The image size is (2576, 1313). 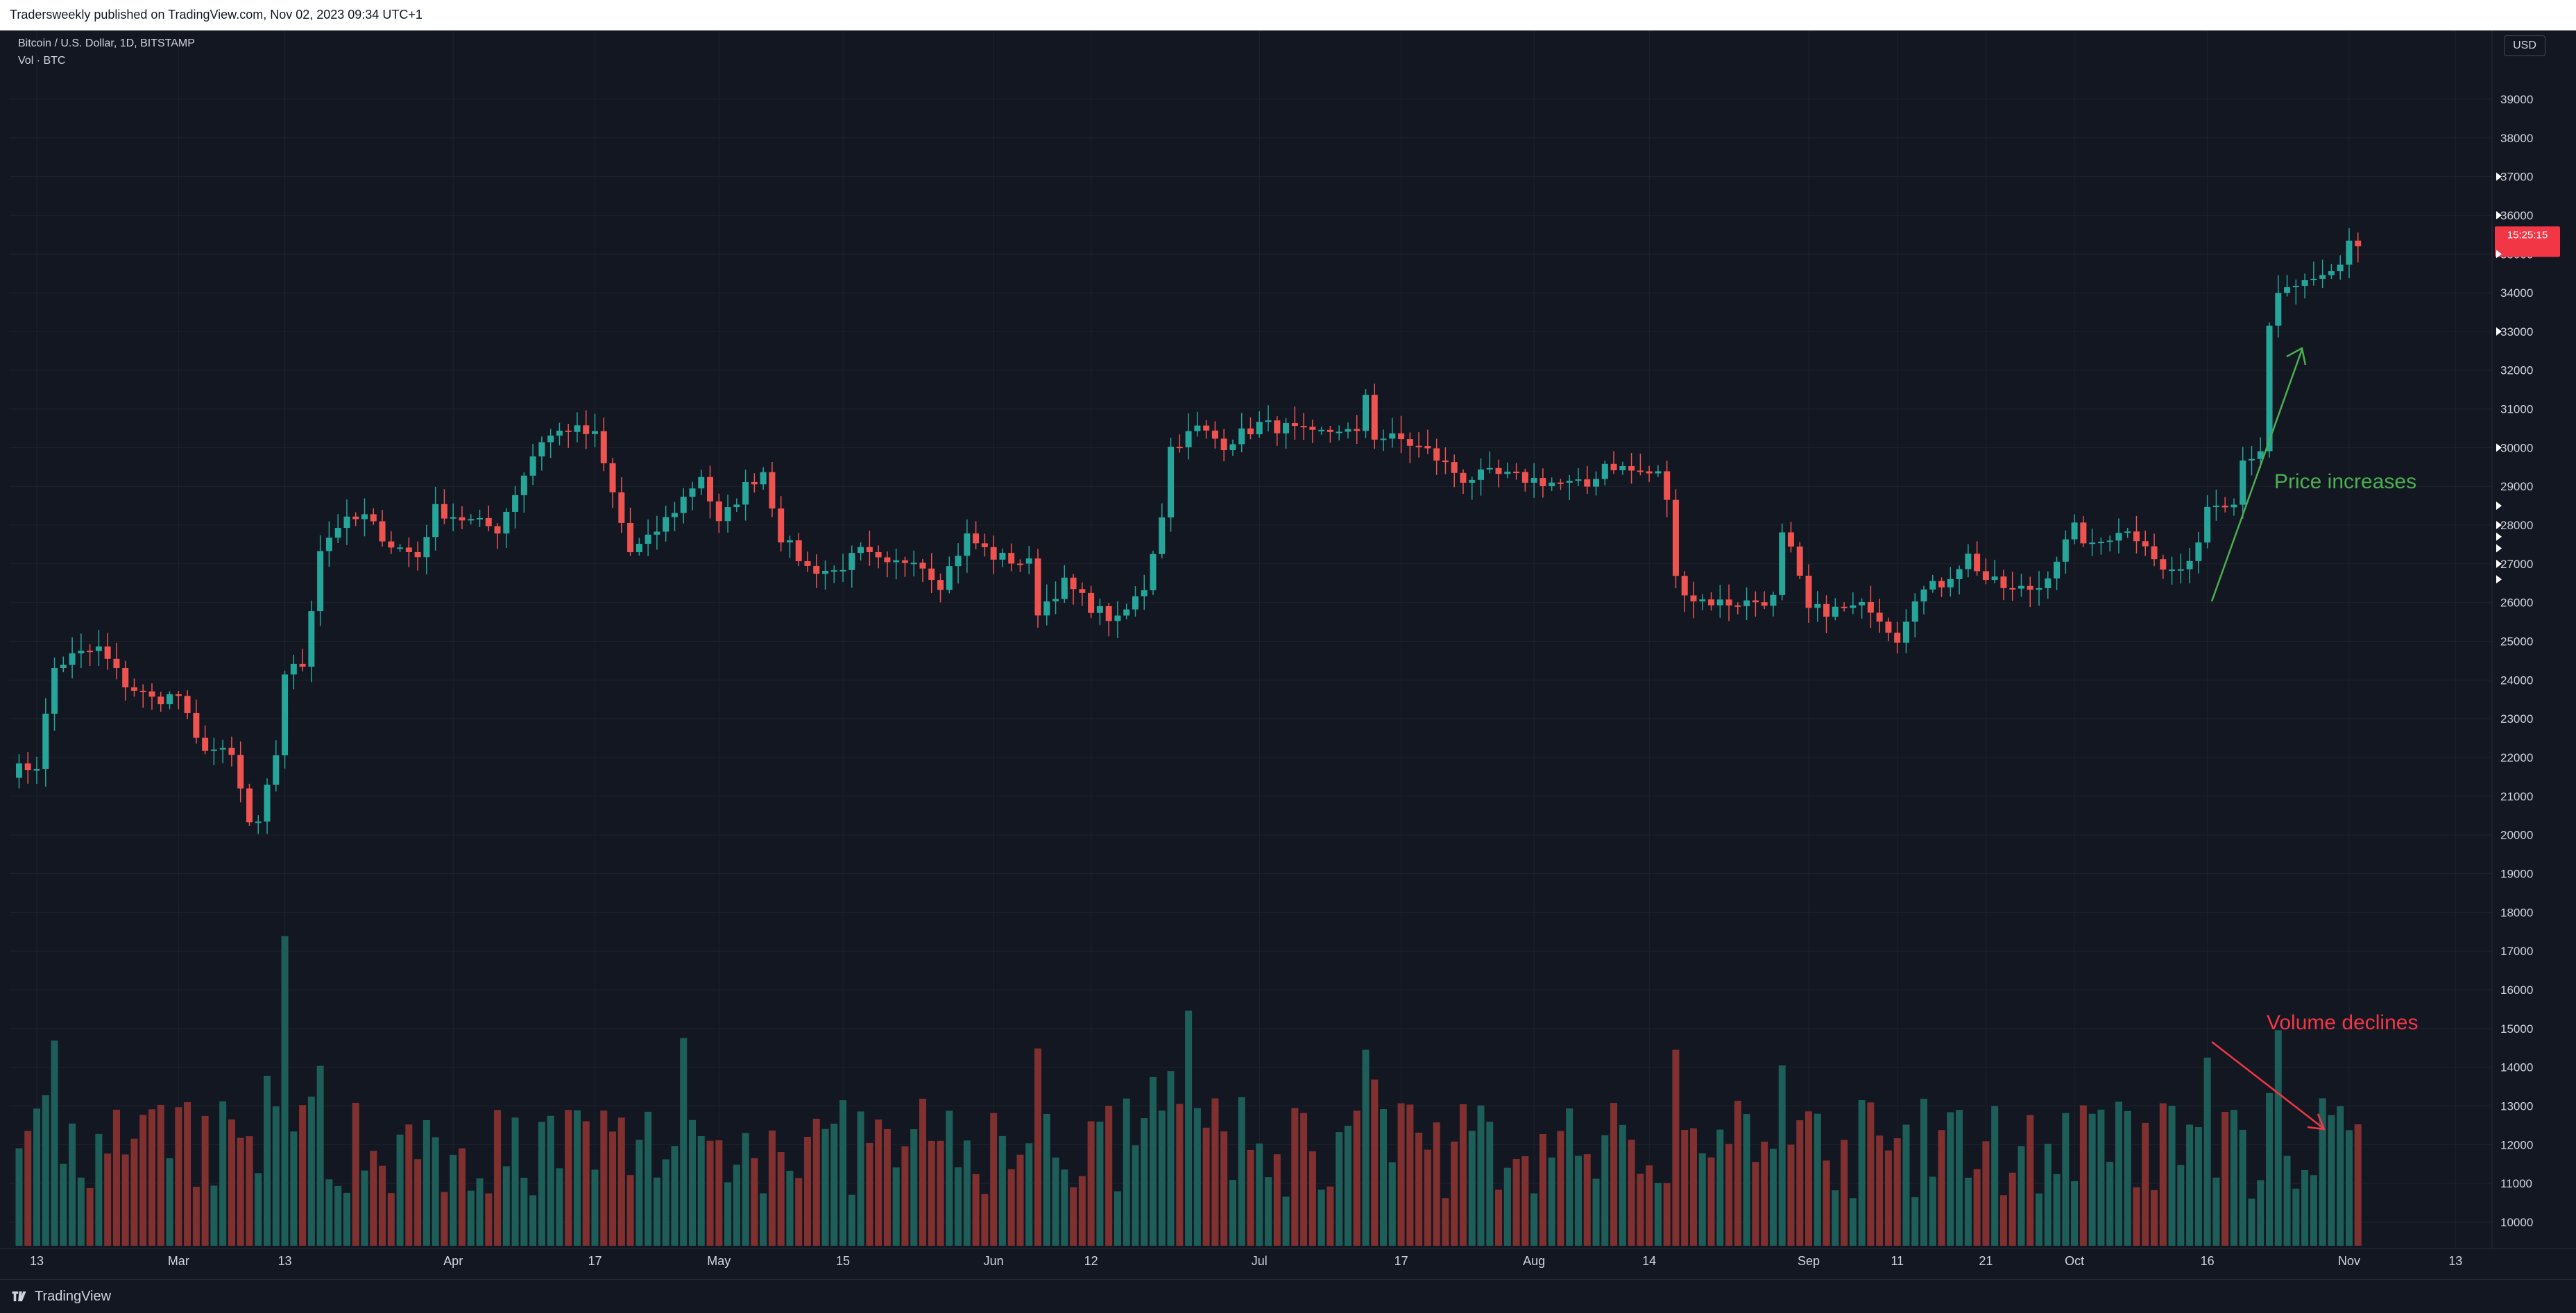 I want to click on price-tick-label: 15000, so click(x=2516, y=1029).